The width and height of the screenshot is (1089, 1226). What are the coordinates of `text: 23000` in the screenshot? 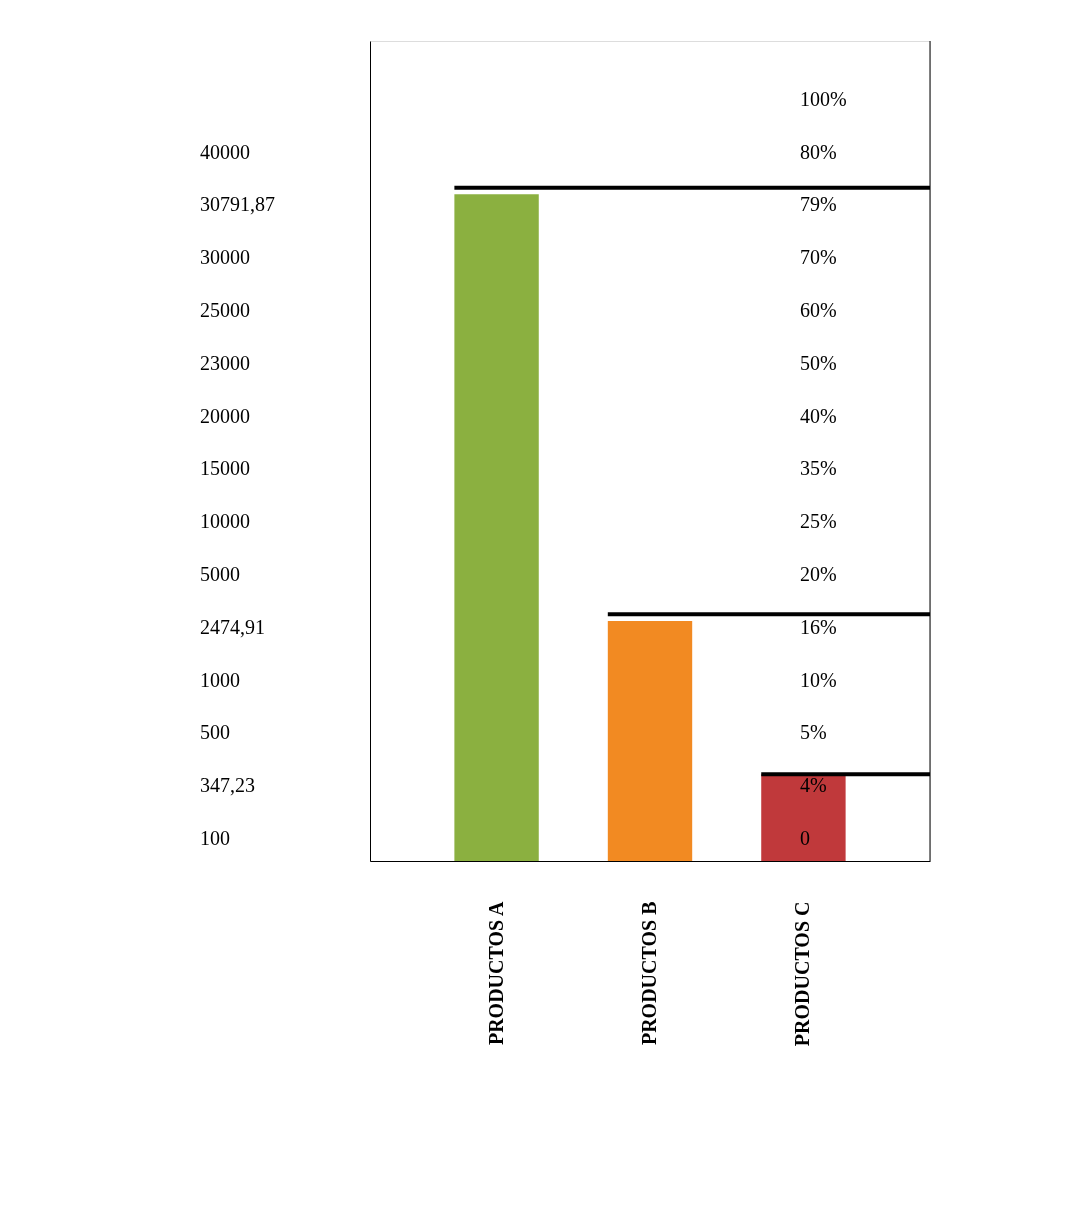 It's located at (225, 362).